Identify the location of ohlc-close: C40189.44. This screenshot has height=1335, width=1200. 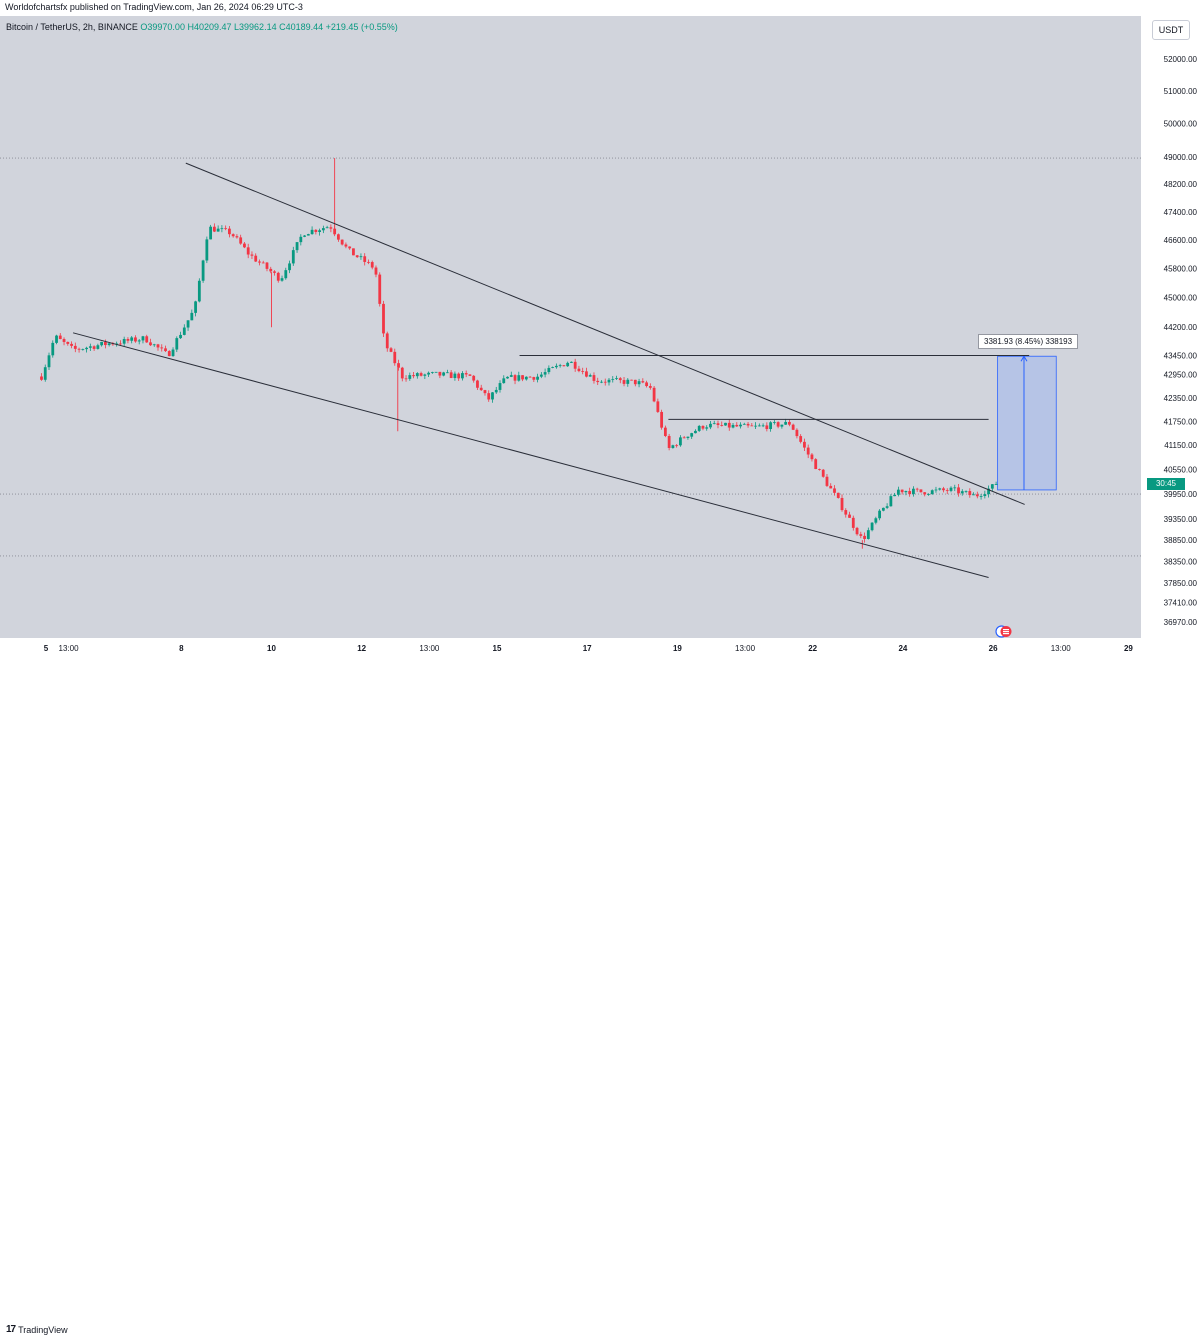
(301, 27).